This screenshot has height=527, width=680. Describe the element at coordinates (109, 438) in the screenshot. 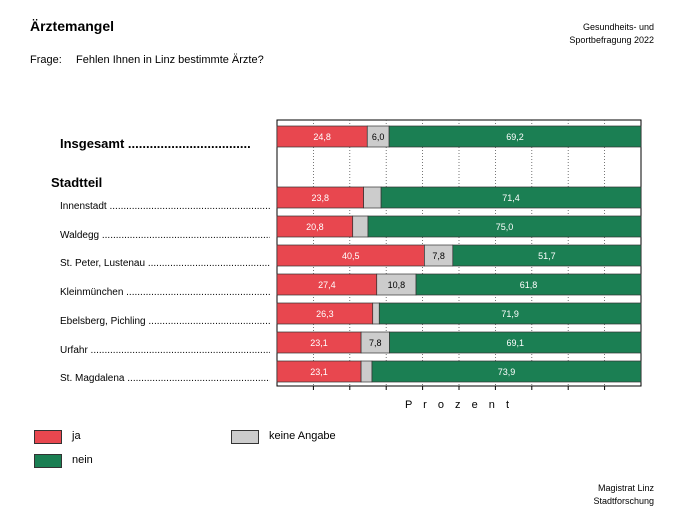

I see `legend-item-ja: ja` at that location.